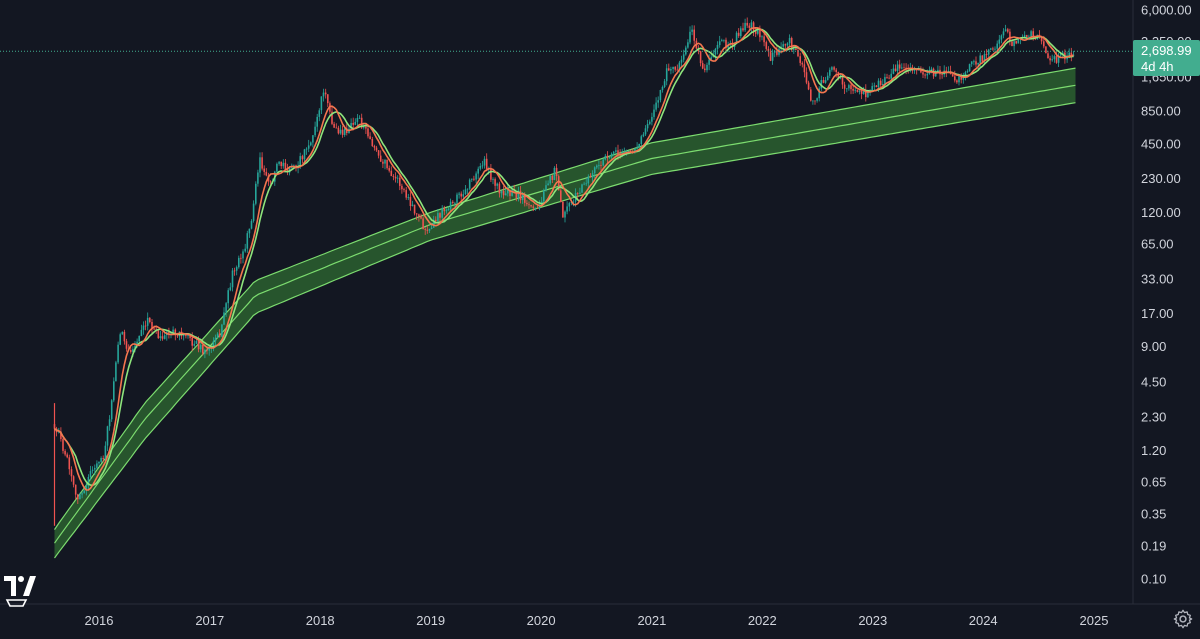  I want to click on x-tick-label: 2021, so click(651, 620).